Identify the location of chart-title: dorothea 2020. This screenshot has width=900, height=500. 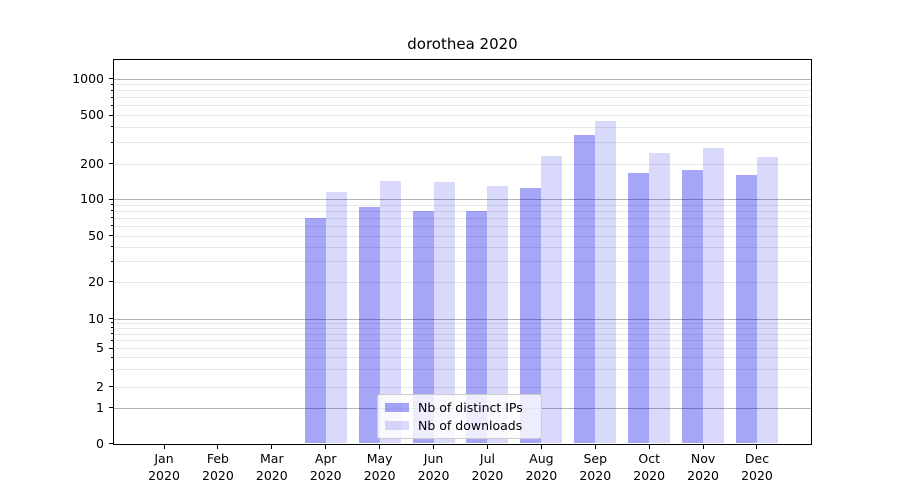
(462, 44).